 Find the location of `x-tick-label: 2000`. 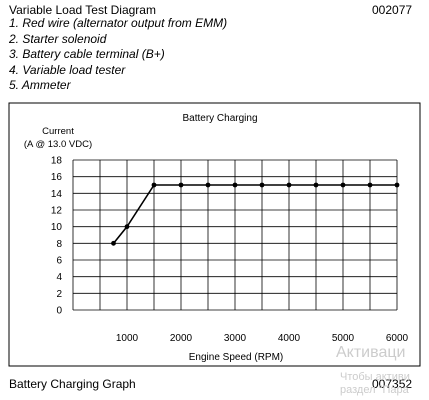

x-tick-label: 2000 is located at coordinates (181, 338).